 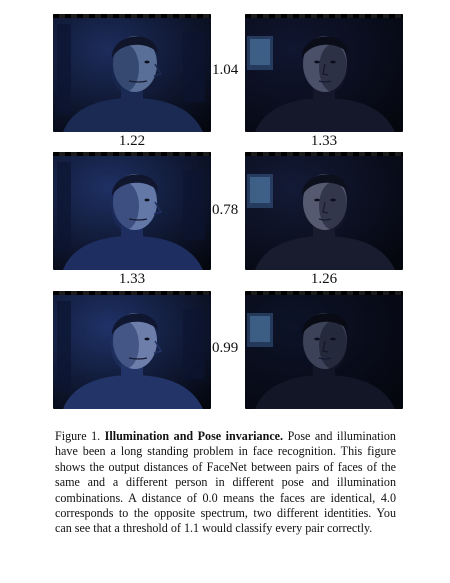 I want to click on figure-label: Figure 1., so click(x=78, y=436).